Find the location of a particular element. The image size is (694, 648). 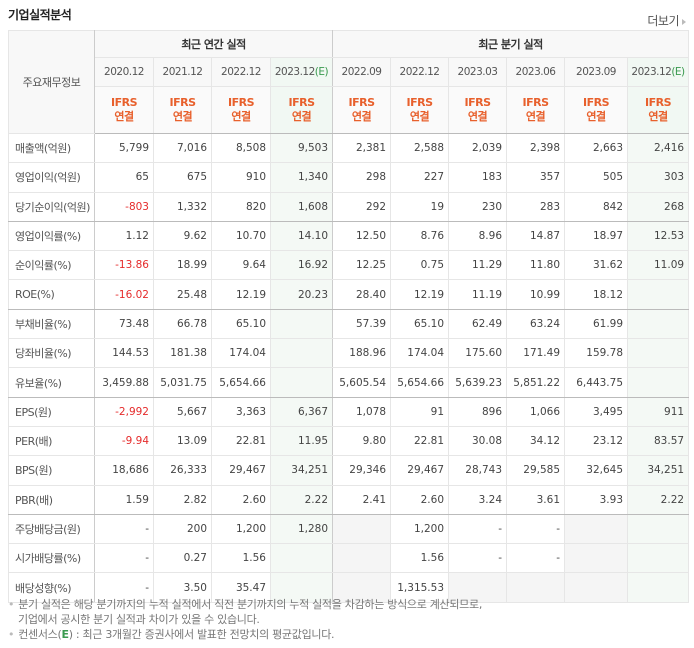

row-label: 당좌비율(%) is located at coordinates (51, 353).